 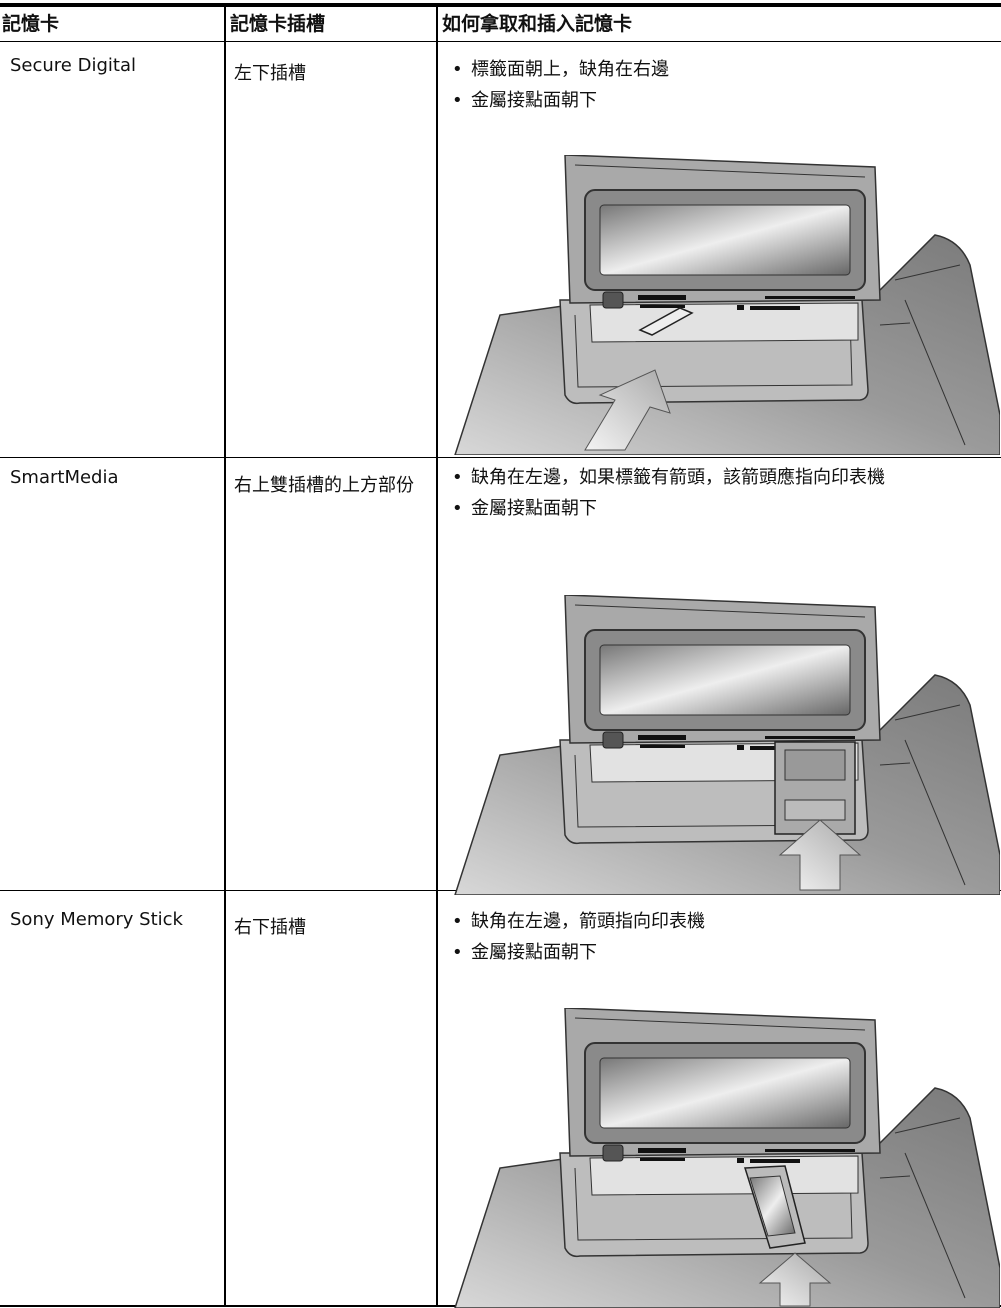 I want to click on column-header: 記憶卡, so click(x=31, y=24).